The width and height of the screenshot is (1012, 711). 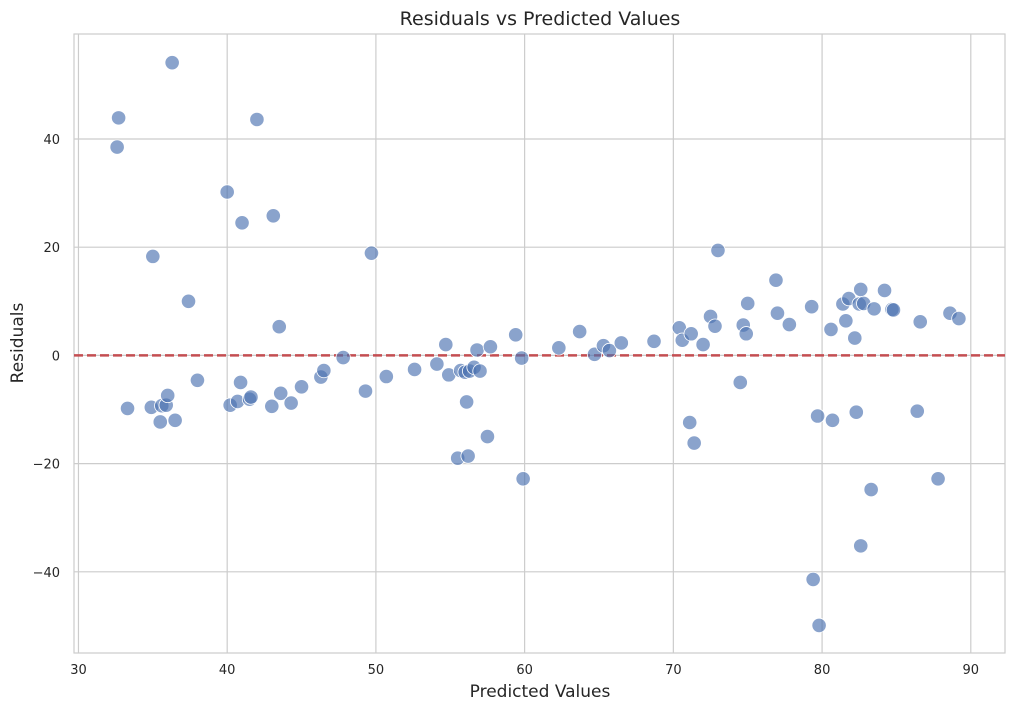 What do you see at coordinates (18, 343) in the screenshot?
I see `y-axis-label: Residuals` at bounding box center [18, 343].